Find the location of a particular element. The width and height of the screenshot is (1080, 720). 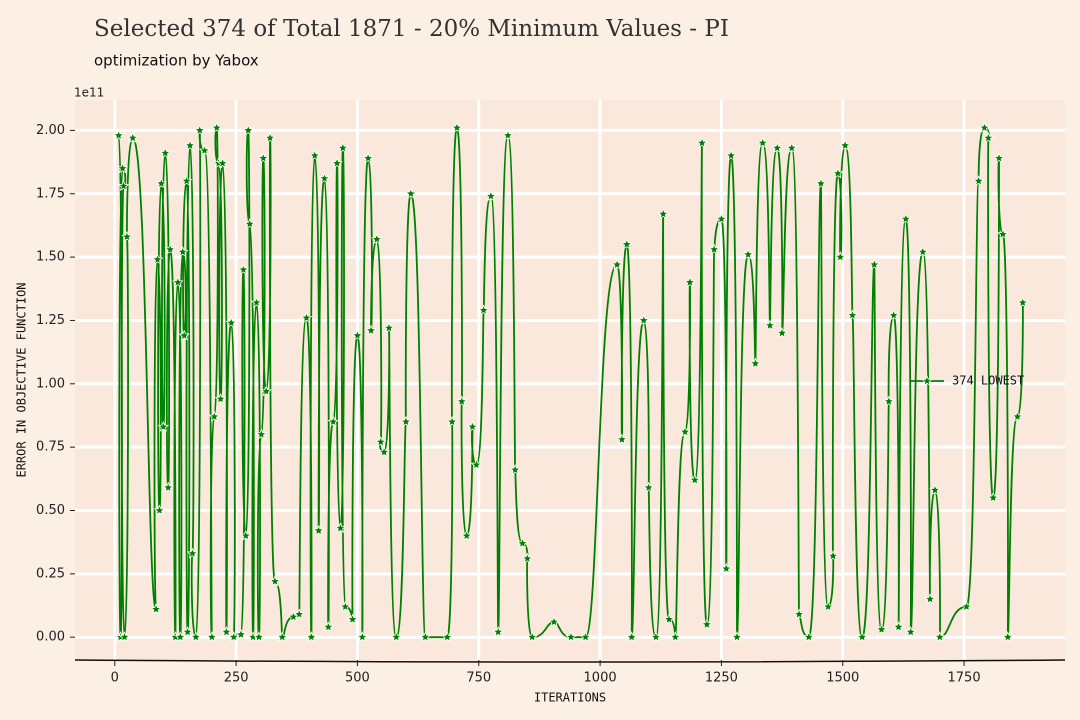

y-tick-label: 0.25 is located at coordinates (50, 573).